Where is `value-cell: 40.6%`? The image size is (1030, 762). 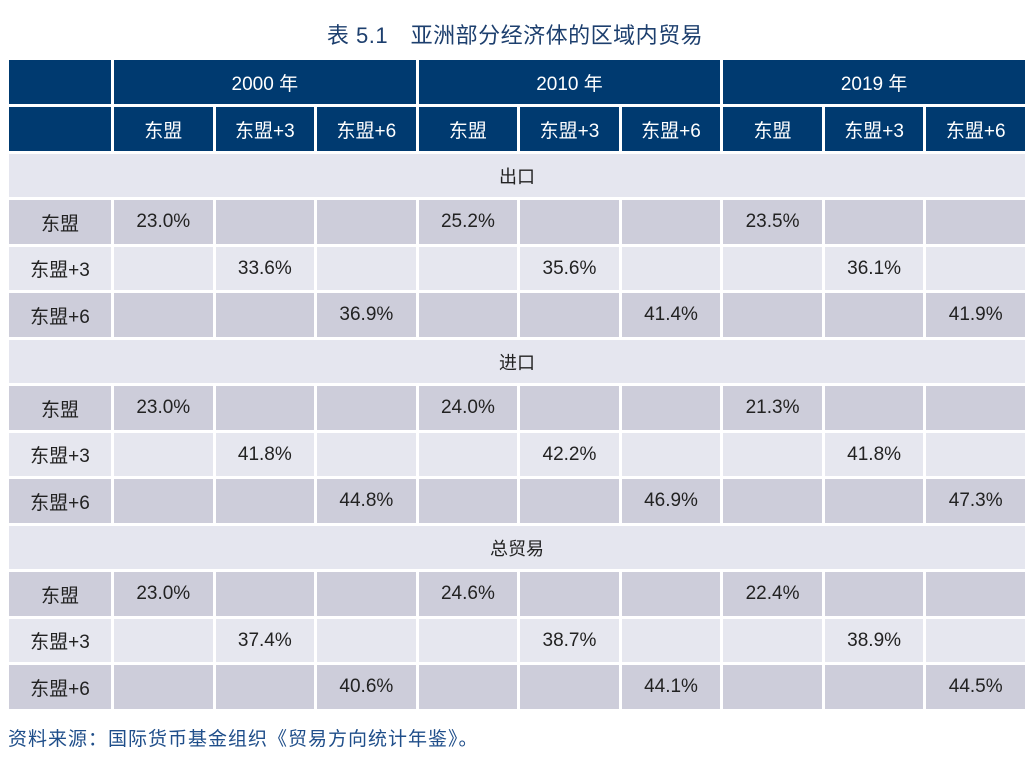 value-cell: 40.6% is located at coordinates (366, 687).